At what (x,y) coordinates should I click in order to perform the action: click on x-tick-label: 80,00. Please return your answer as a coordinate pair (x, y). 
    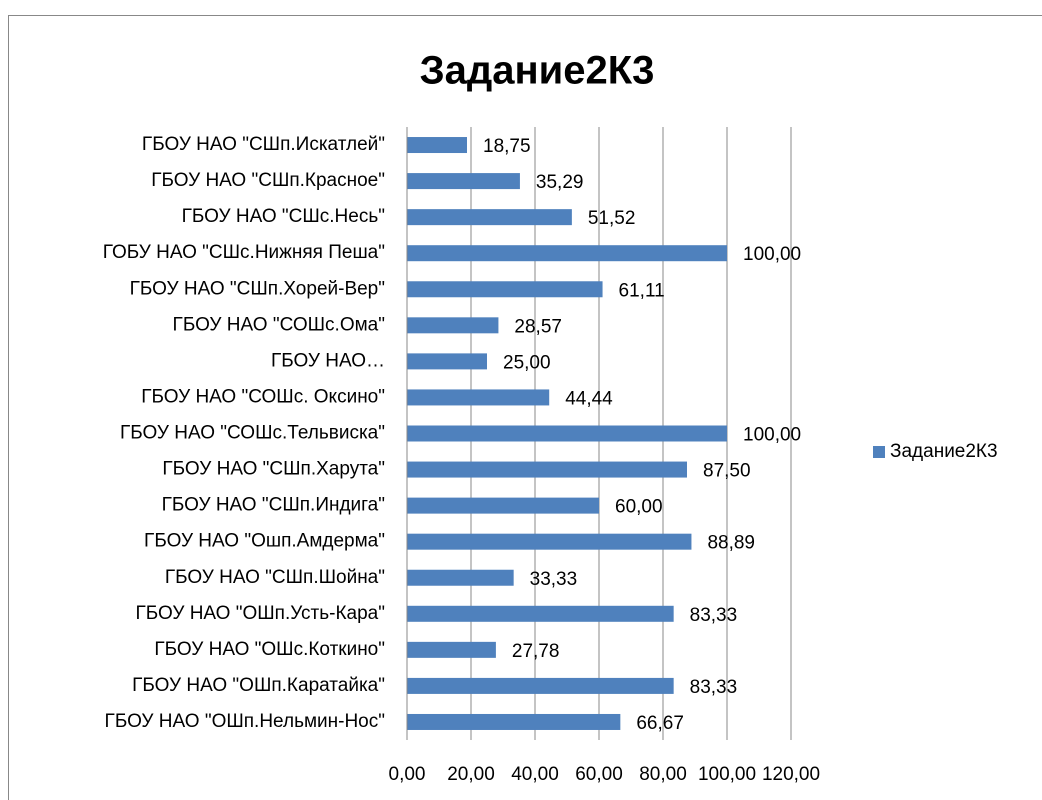
    Looking at the image, I should click on (663, 774).